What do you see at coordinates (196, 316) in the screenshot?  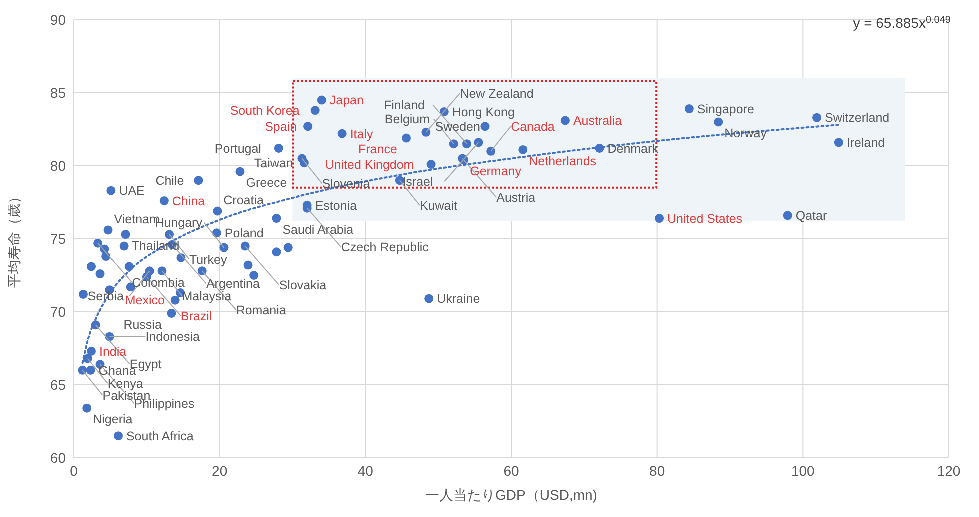 I see `data-label: Brazil` at bounding box center [196, 316].